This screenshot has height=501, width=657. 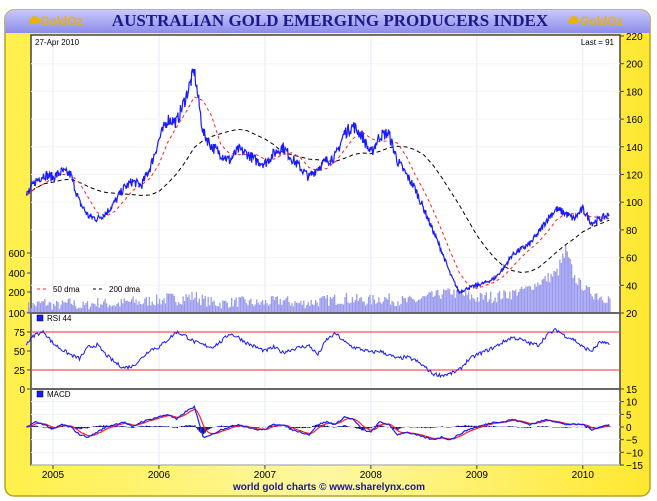 I want to click on x-tick-label: 2008, so click(x=371, y=475).